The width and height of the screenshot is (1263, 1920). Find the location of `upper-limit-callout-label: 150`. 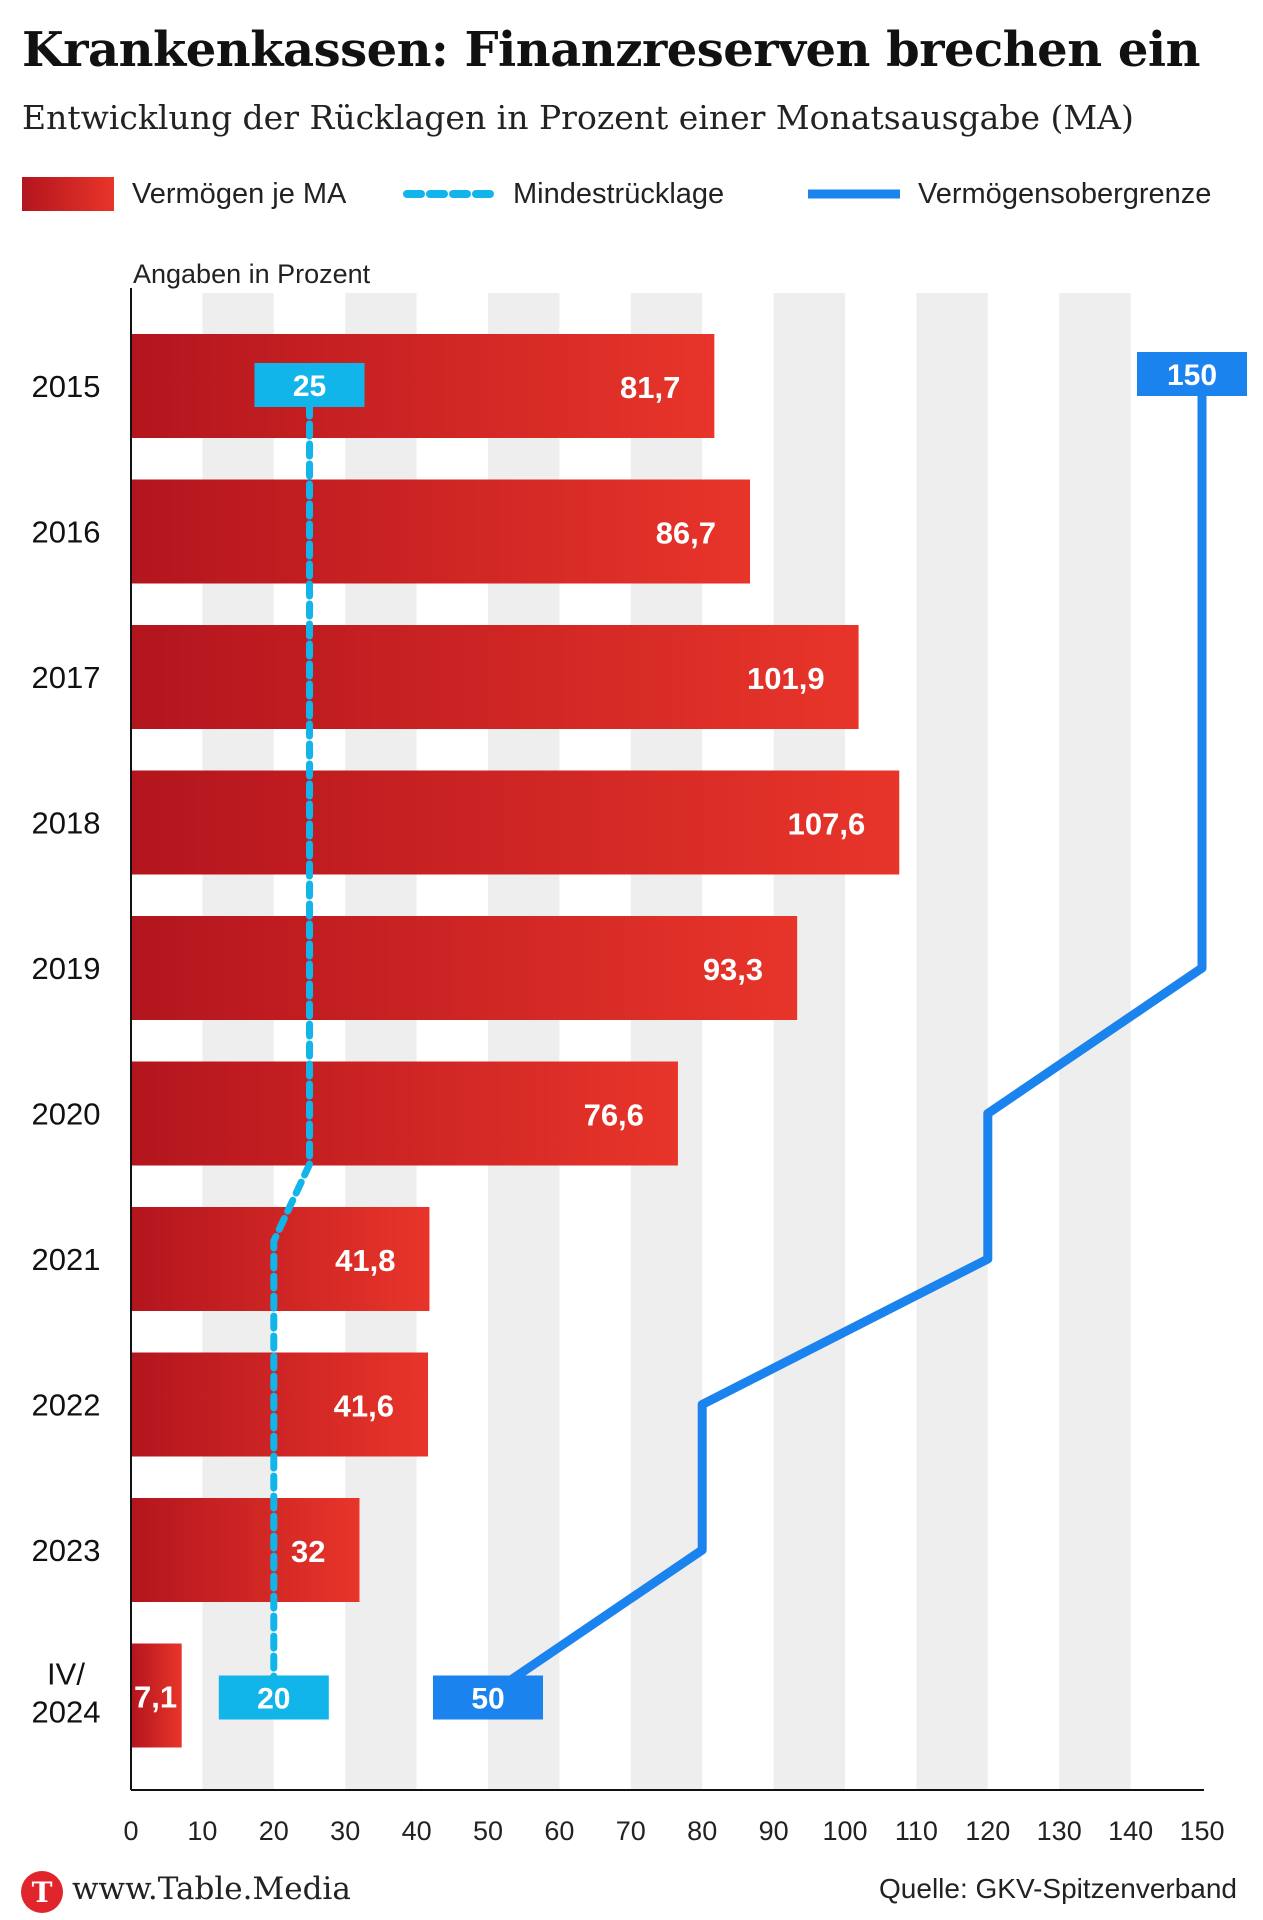

upper-limit-callout-label: 150 is located at coordinates (1192, 375).